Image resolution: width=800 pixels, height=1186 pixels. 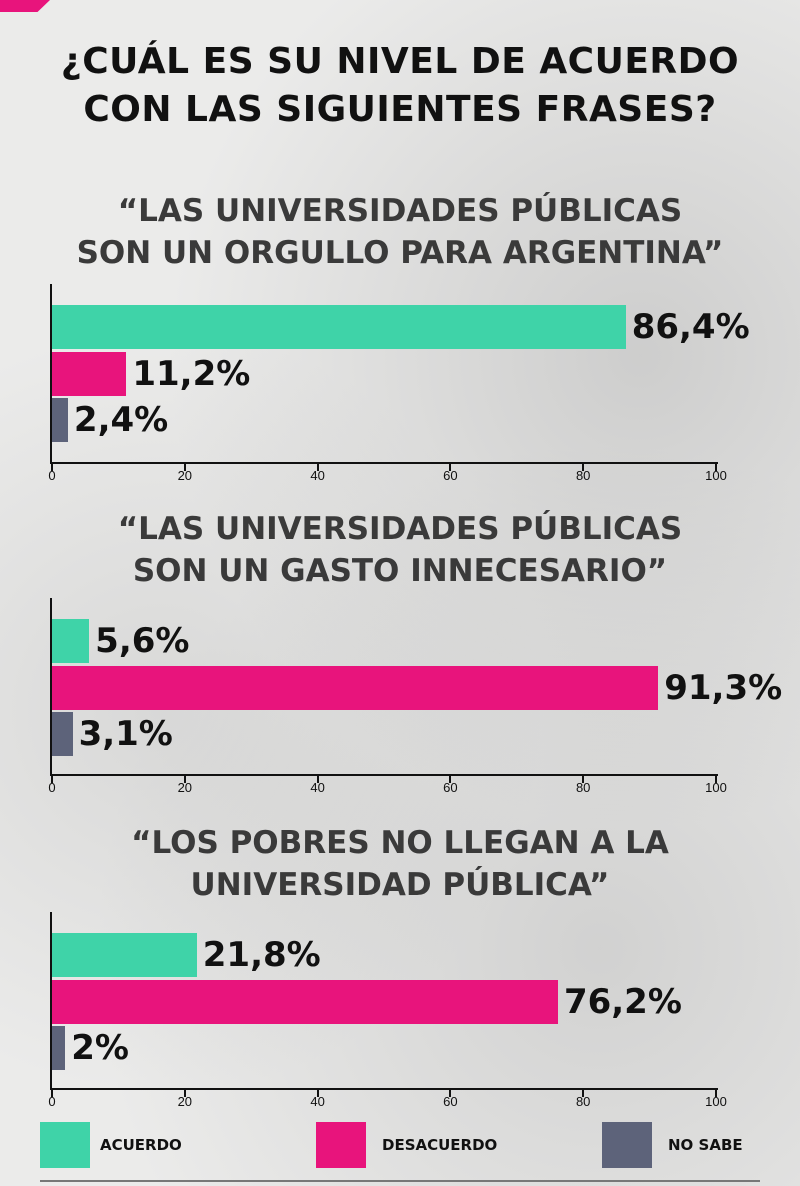 What do you see at coordinates (583, 1101) in the screenshot?
I see `chart-3-tick-label: 80` at bounding box center [583, 1101].